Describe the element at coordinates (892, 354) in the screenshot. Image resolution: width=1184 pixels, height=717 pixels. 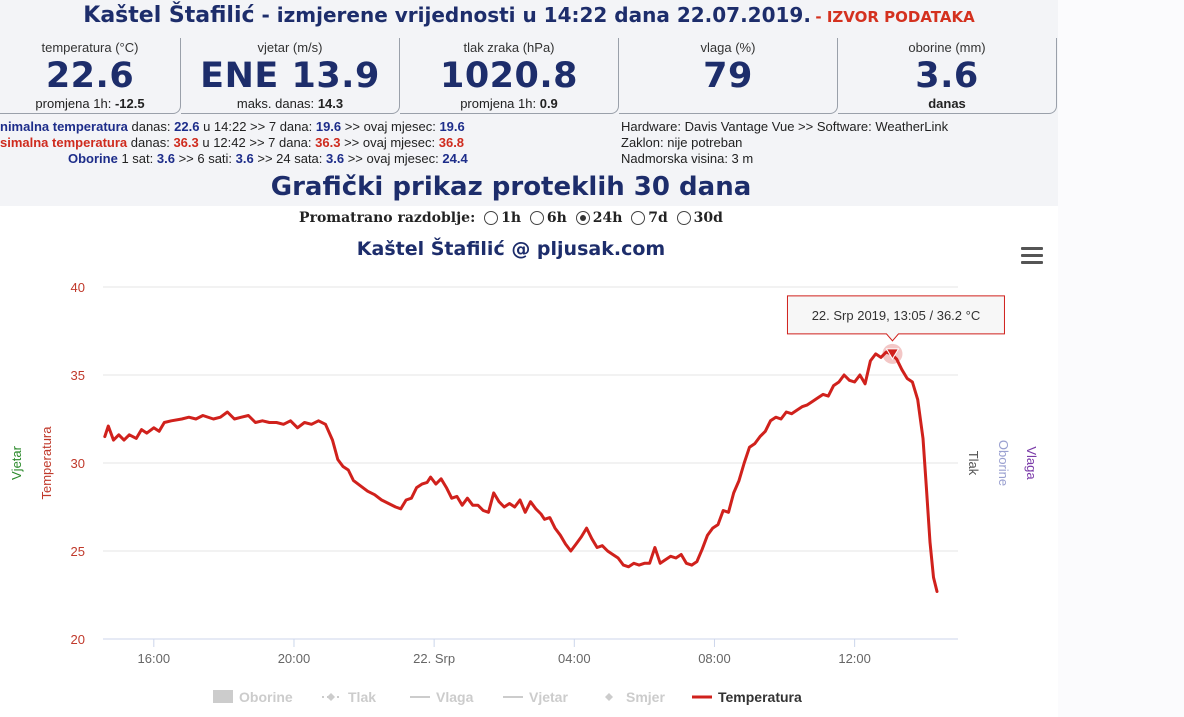
I see `hover-marker` at that location.